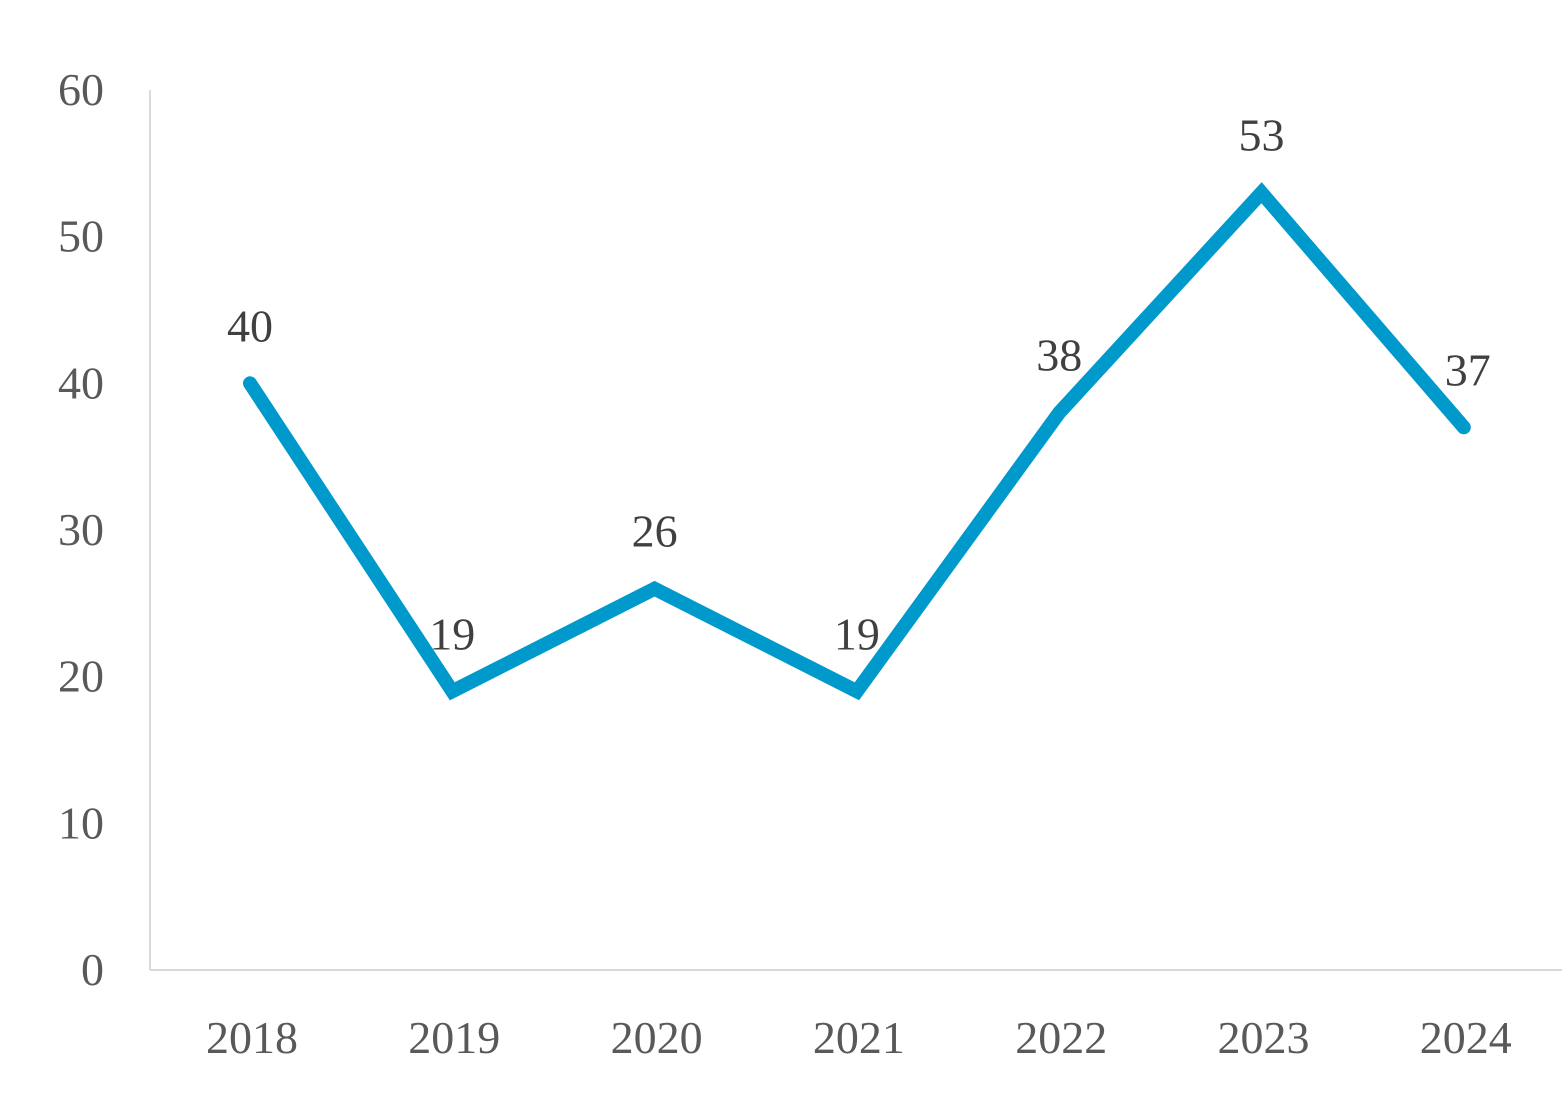  I want to click on x-tick-labels: 2018 2019 2020 2021 2022 2023 2024, so click(859, 1037).